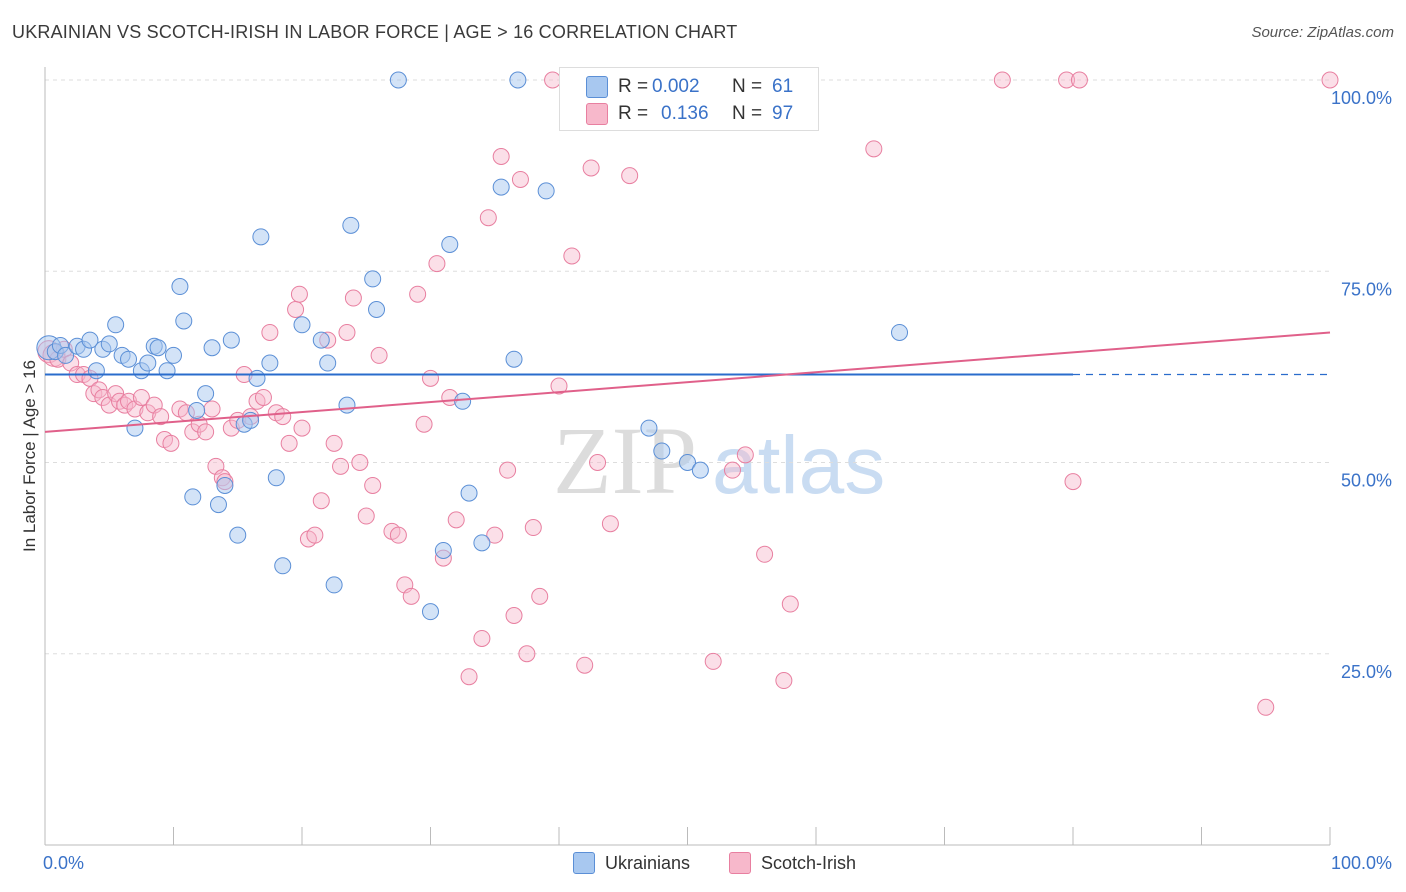 The image size is (1406, 892). Describe the element at coordinates (633, 113) in the screenshot. I see `scotch-irish-r-label: R =` at that location.